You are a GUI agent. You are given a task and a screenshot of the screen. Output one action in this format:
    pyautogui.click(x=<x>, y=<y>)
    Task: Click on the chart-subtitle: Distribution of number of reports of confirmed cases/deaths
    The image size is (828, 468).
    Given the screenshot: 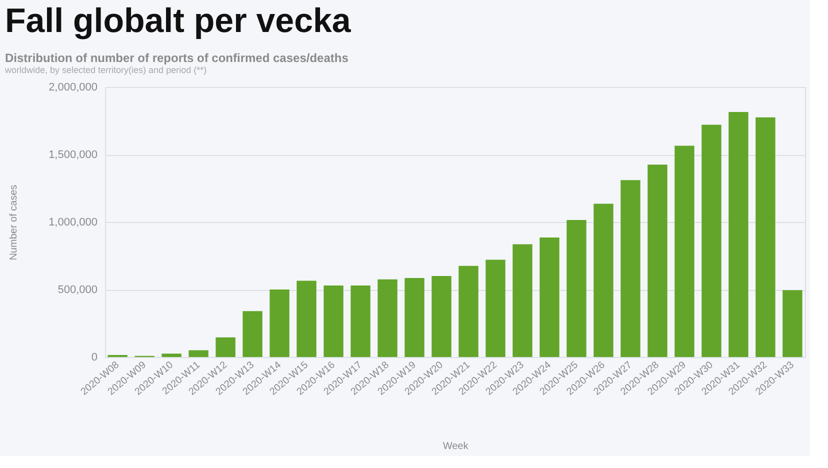 What is the action you would take?
    pyautogui.click(x=177, y=58)
    